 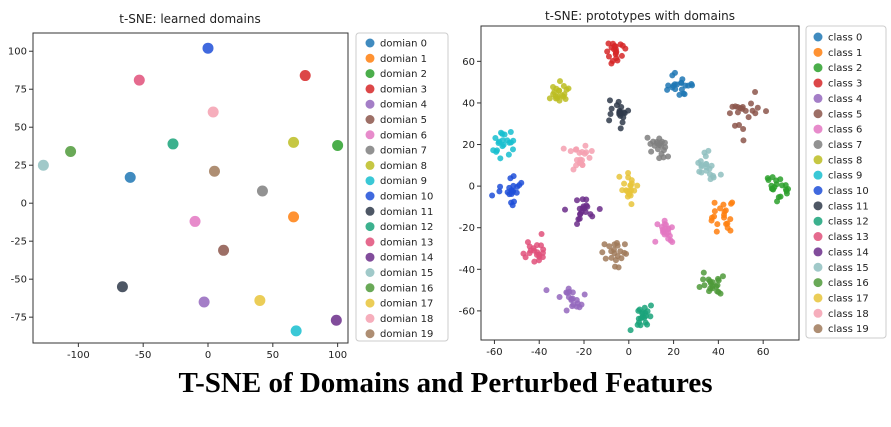 I want to click on legend-label: class 17, so click(x=848, y=298).